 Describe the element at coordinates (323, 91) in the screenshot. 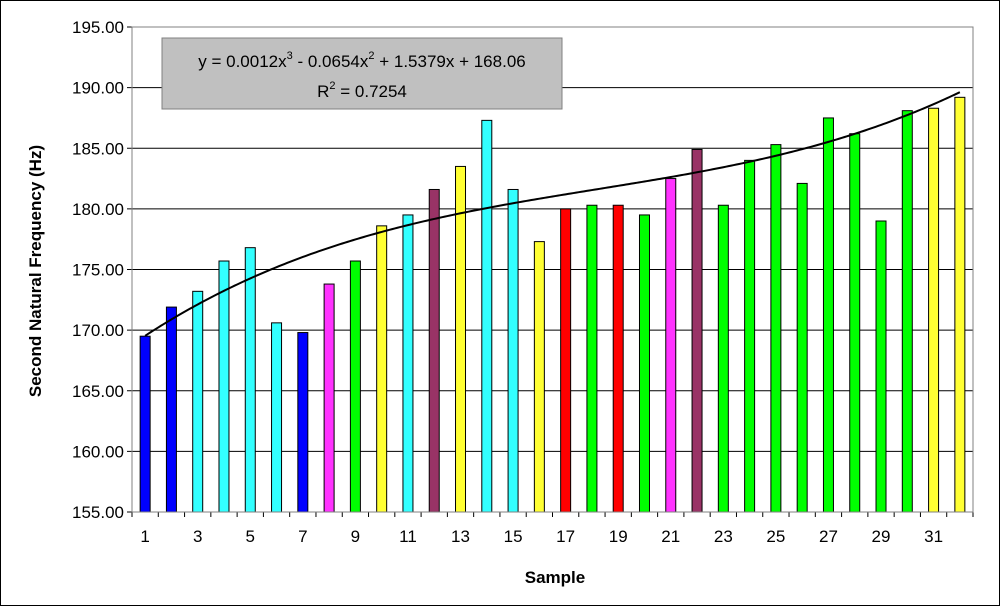

I see `r2-part-1: R` at that location.